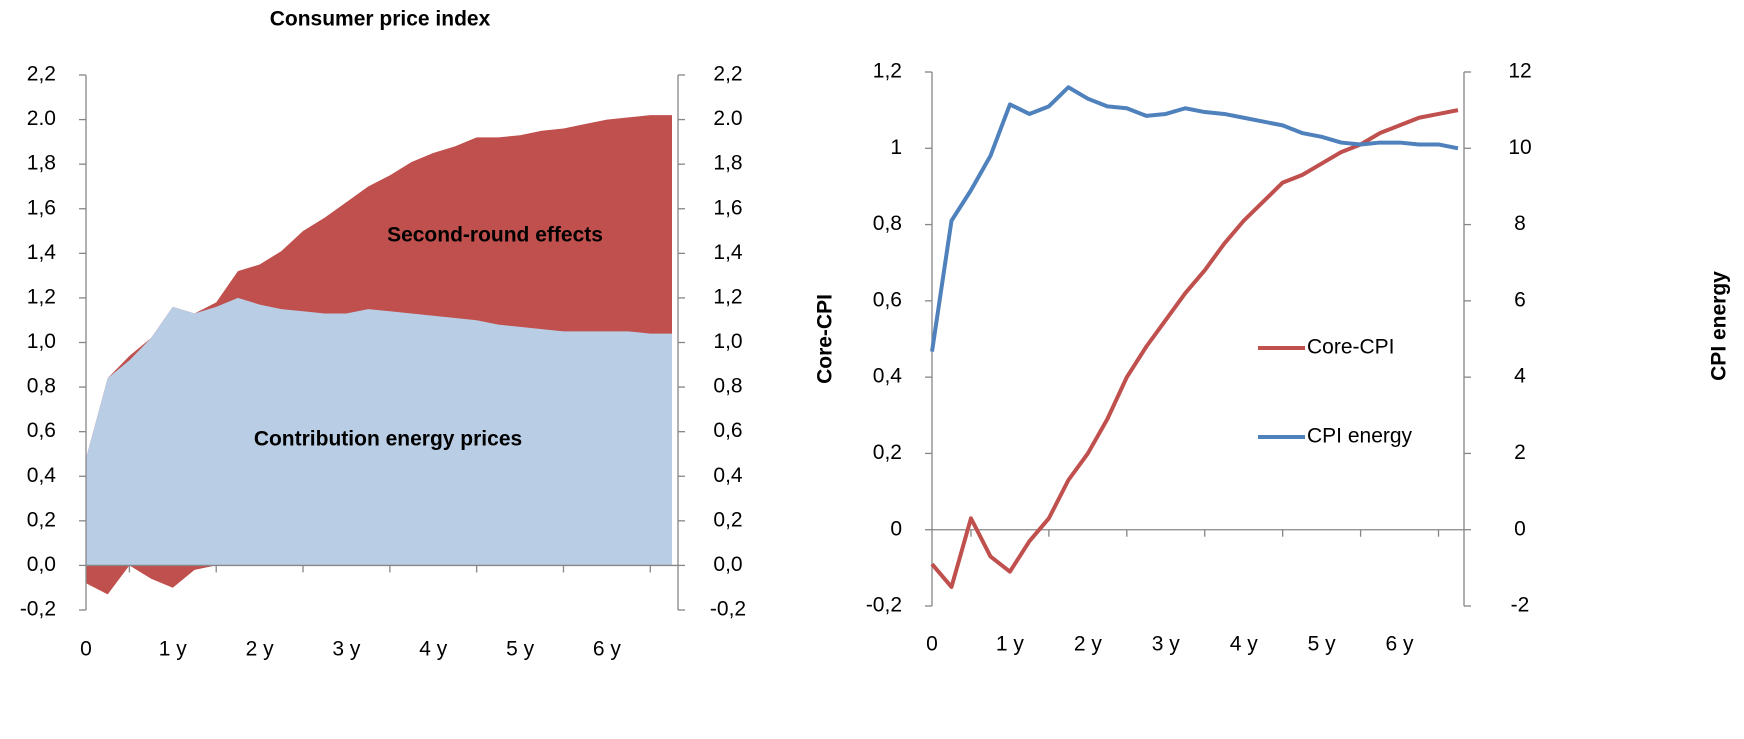  What do you see at coordinates (388, 439) in the screenshot?
I see `annotation: Contribution energy prices` at bounding box center [388, 439].